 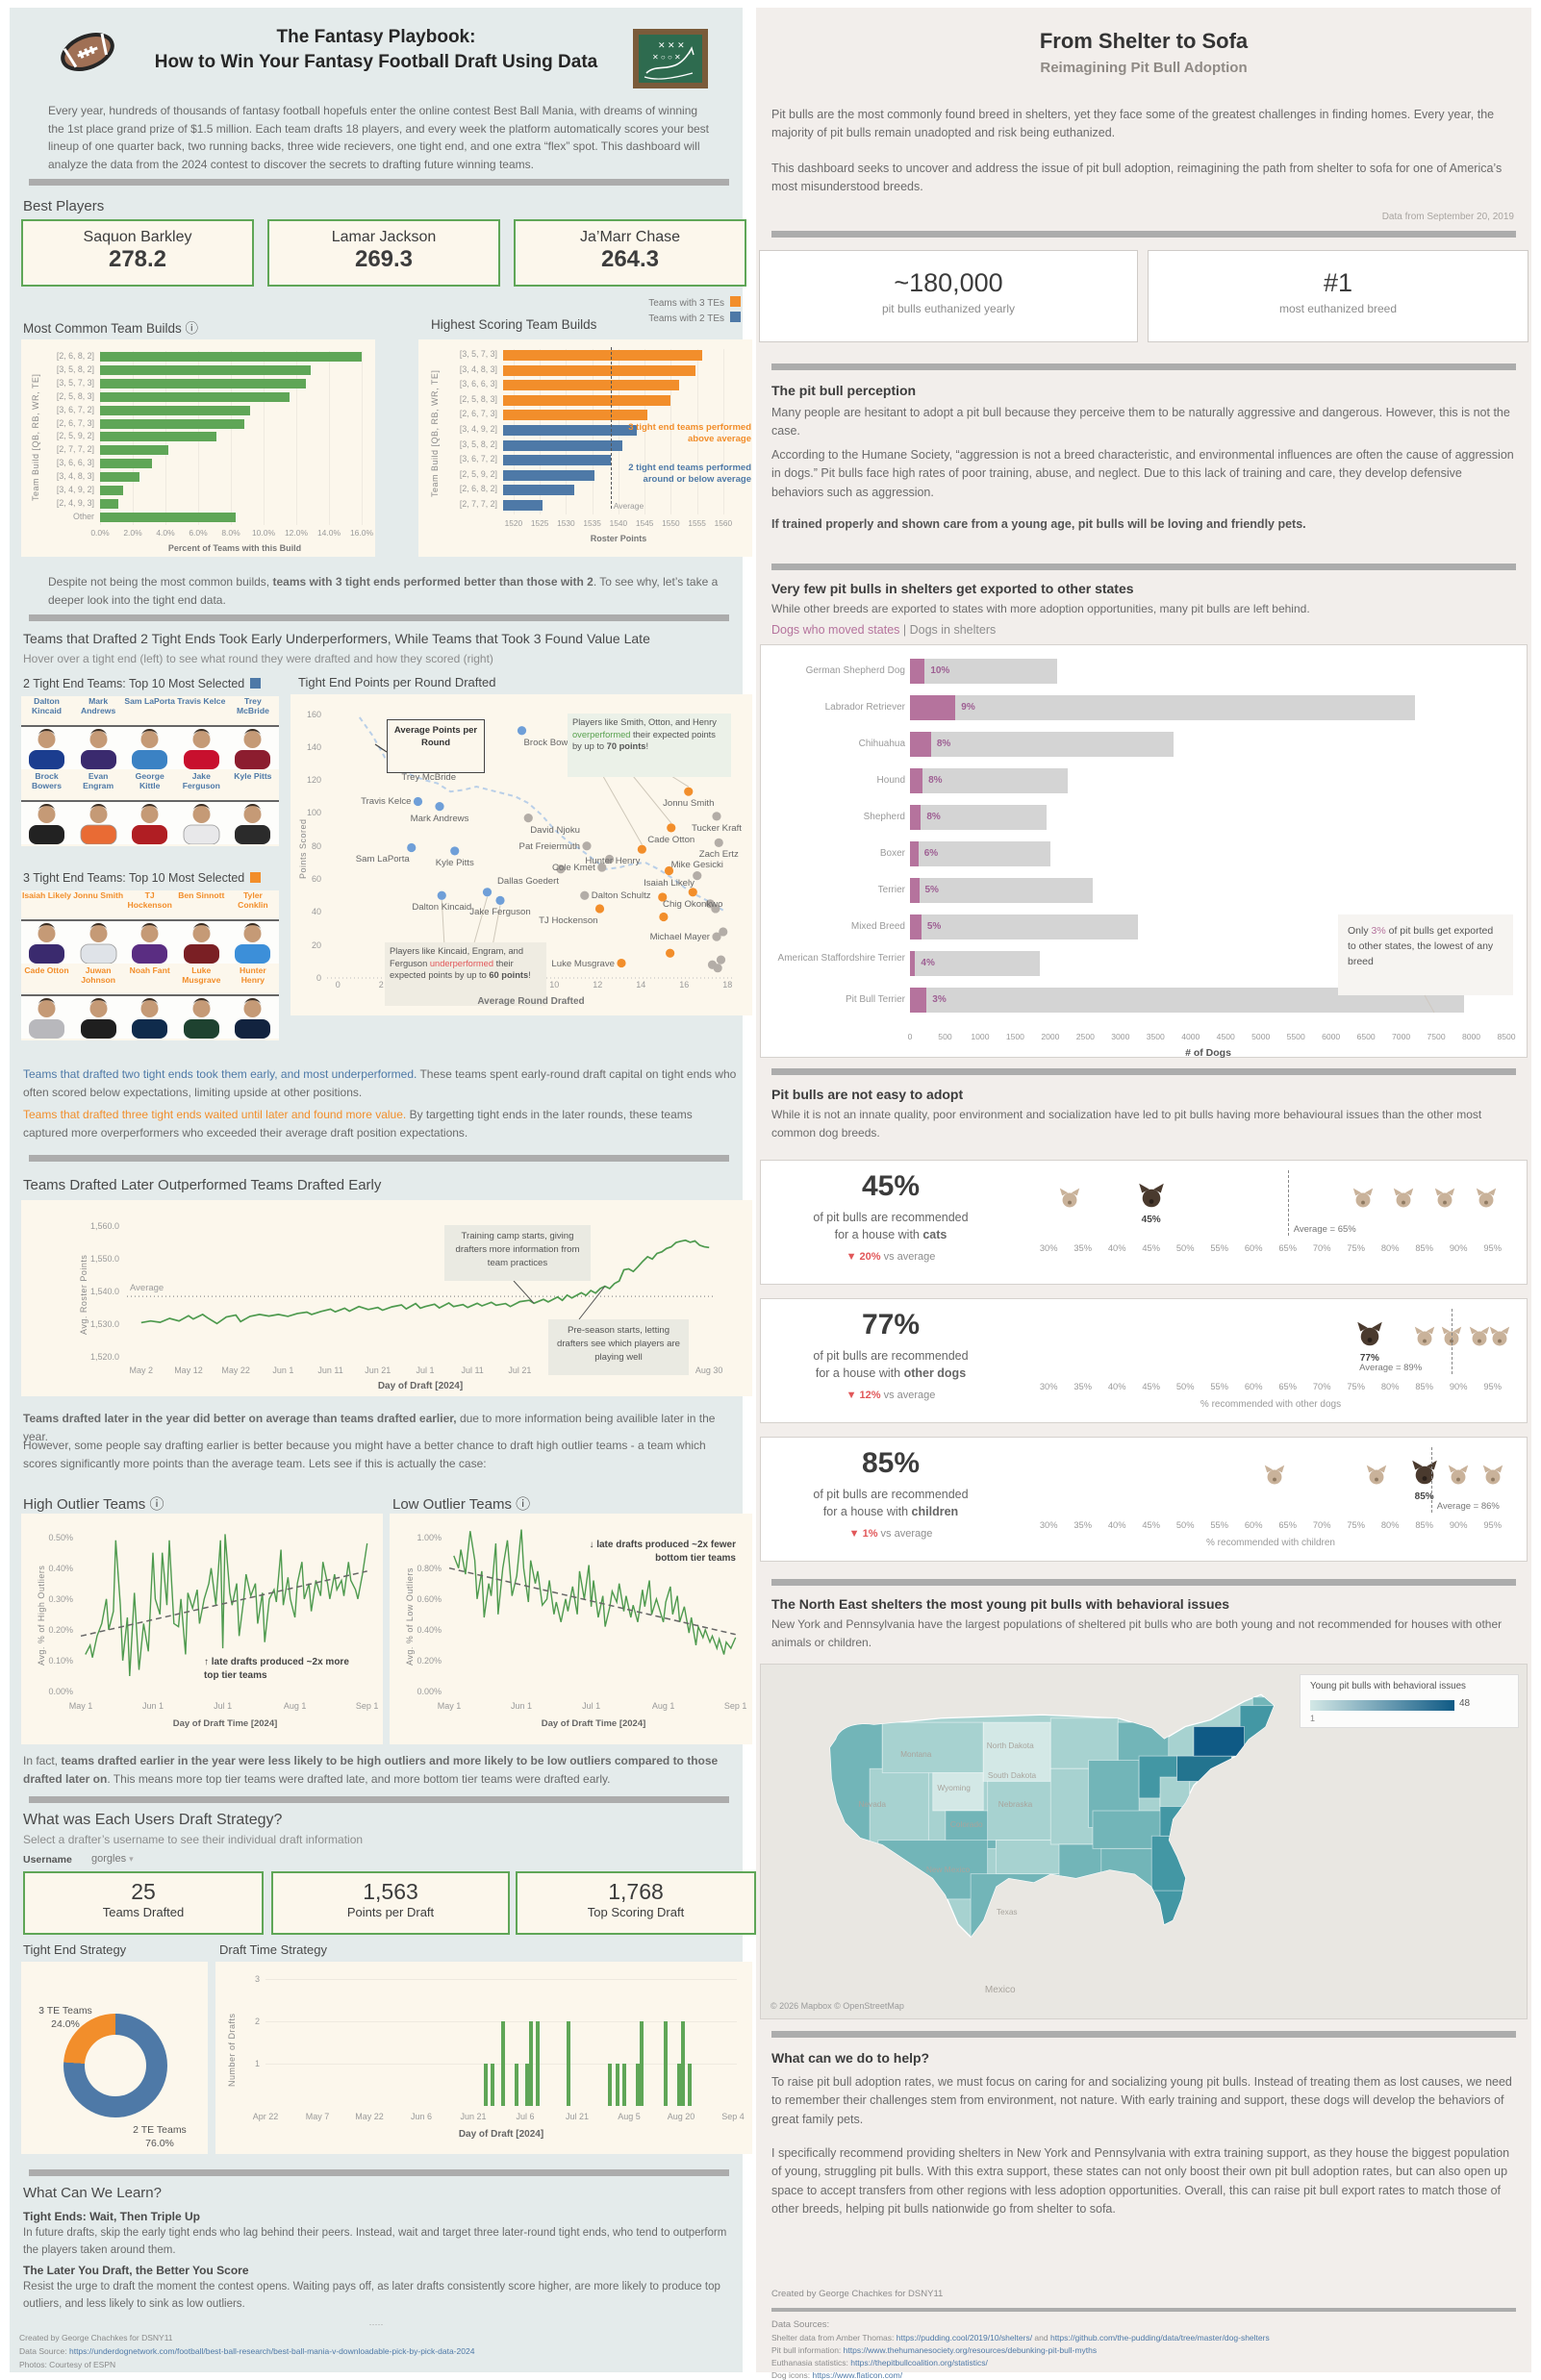 What do you see at coordinates (837, 2375) in the screenshot?
I see `source-line: Dog icons: https://www.flaticon.com/` at bounding box center [837, 2375].